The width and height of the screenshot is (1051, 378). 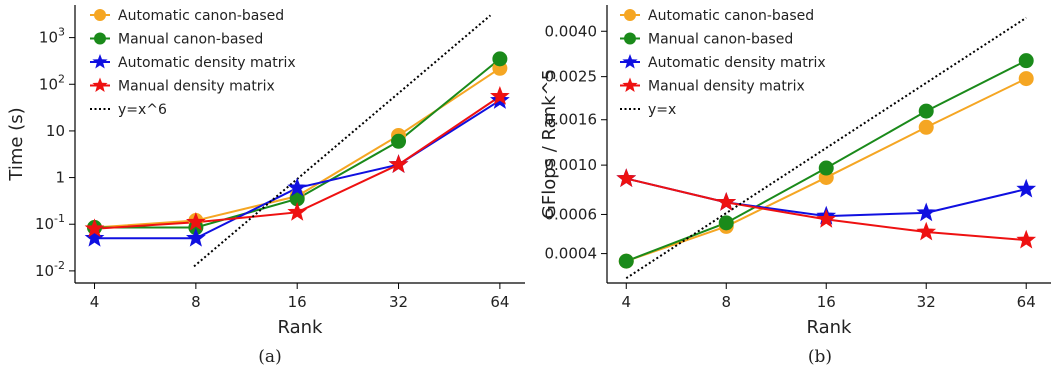 I want to click on y-tick-label: 10⁻², so click(x=50, y=269).